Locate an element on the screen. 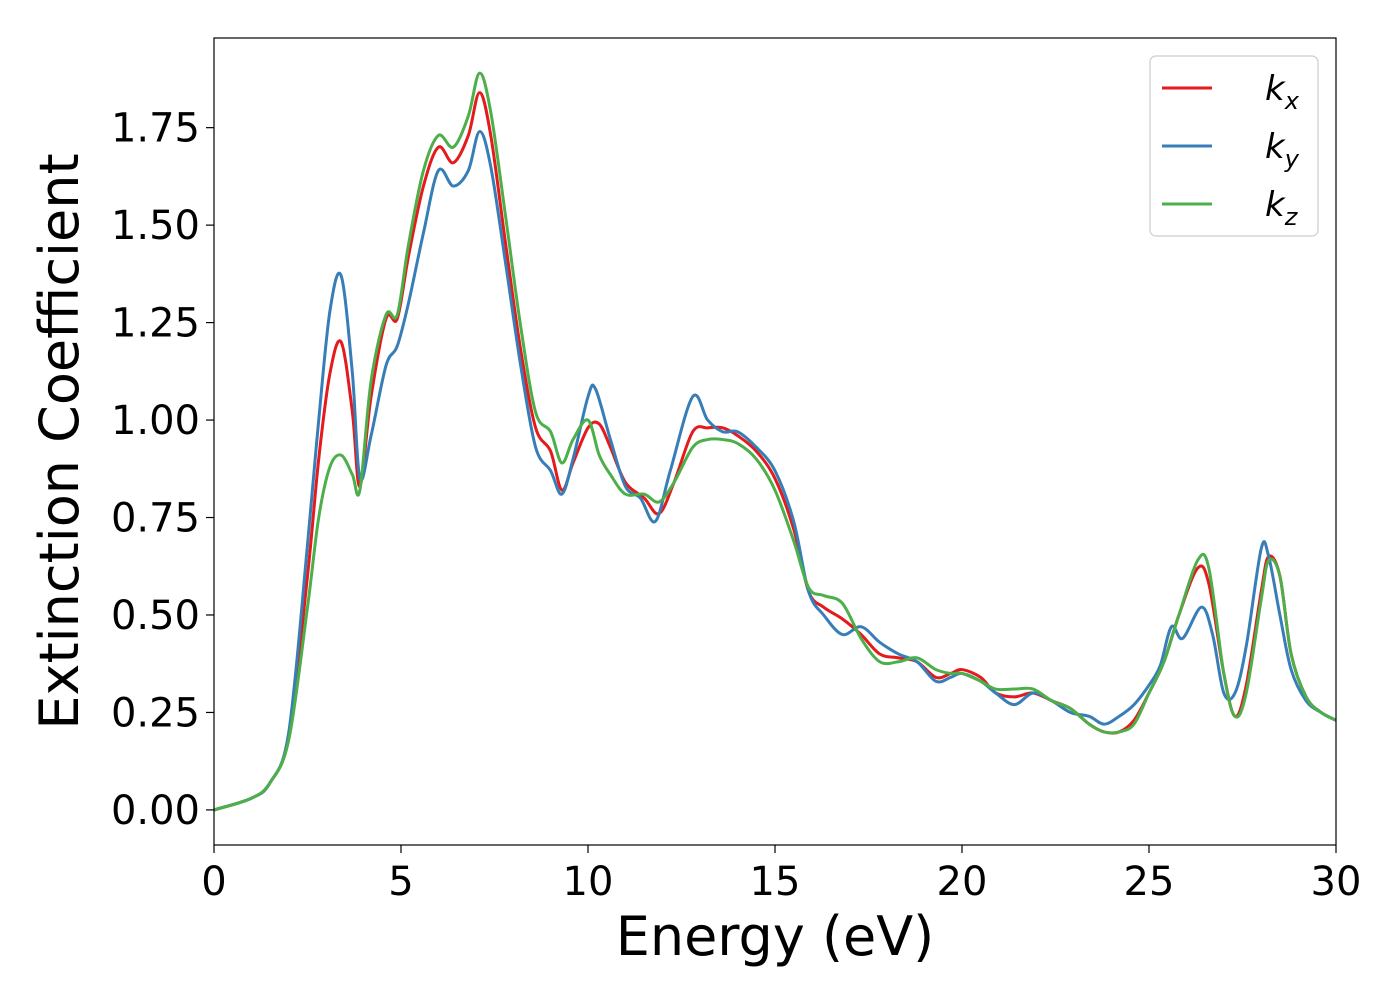 The height and width of the screenshot is (1000, 1400). x-tick-label: 5 is located at coordinates (400, 882).